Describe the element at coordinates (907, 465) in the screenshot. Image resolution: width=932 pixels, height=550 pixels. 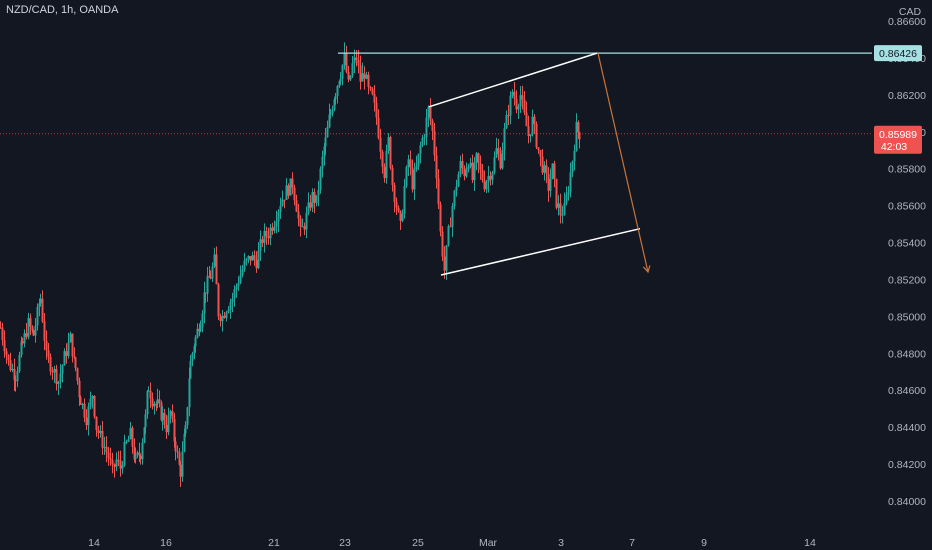
I see `price-tick-label: 0.84200` at that location.